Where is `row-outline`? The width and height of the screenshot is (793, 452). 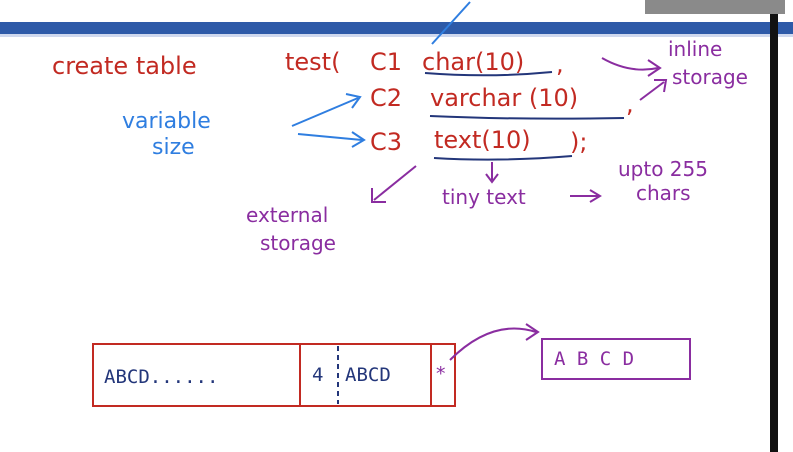 row-outline is located at coordinates (274, 375).